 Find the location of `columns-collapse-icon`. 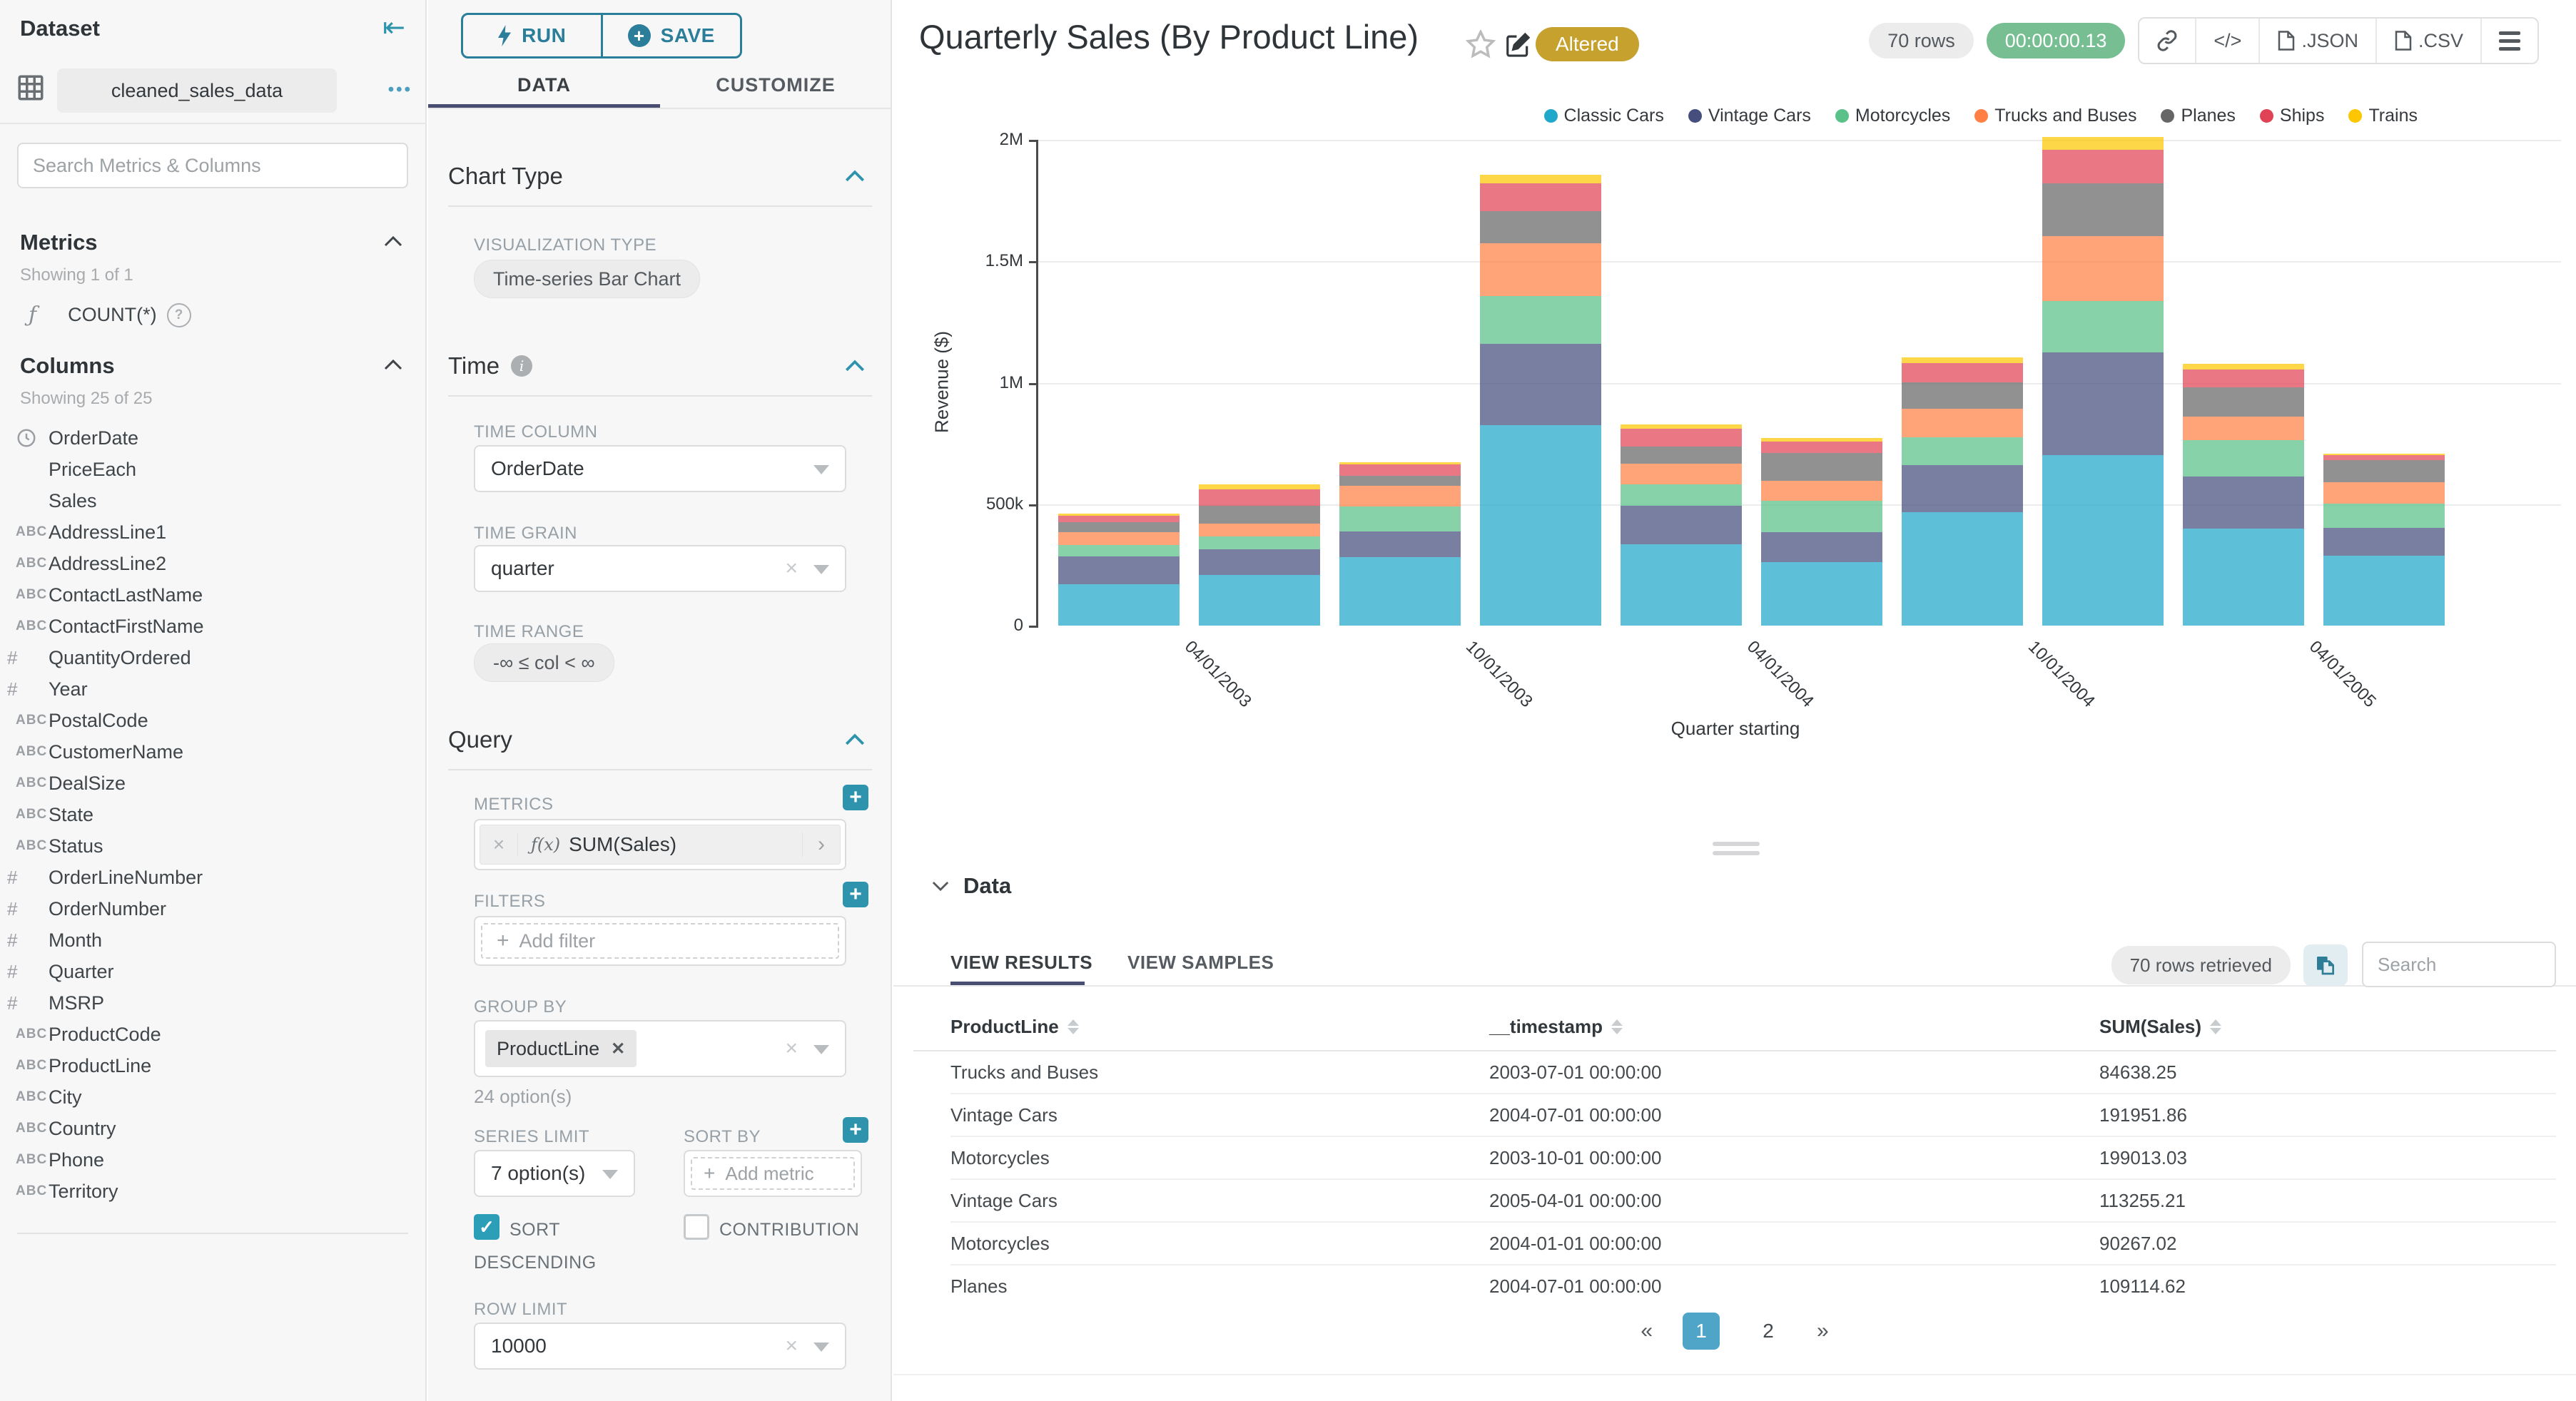

columns-collapse-icon is located at coordinates (393, 364).